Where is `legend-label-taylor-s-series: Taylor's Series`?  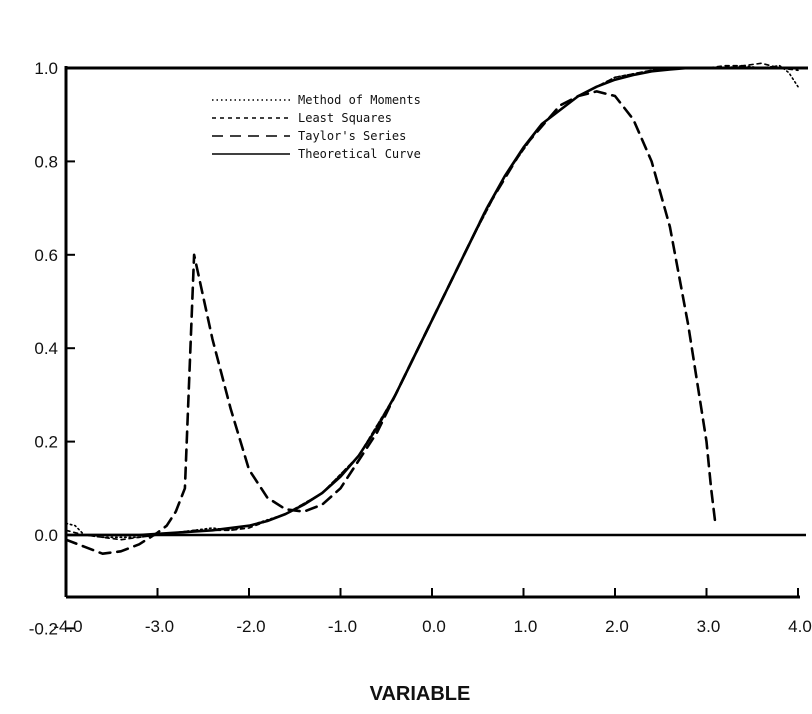 legend-label-taylor-s-series: Taylor's Series is located at coordinates (352, 136).